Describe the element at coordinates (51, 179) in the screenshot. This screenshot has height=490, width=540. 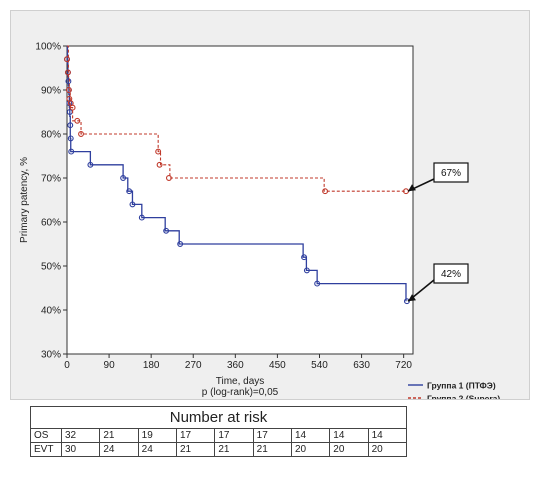
I see `y-tick-label: 70%` at that location.